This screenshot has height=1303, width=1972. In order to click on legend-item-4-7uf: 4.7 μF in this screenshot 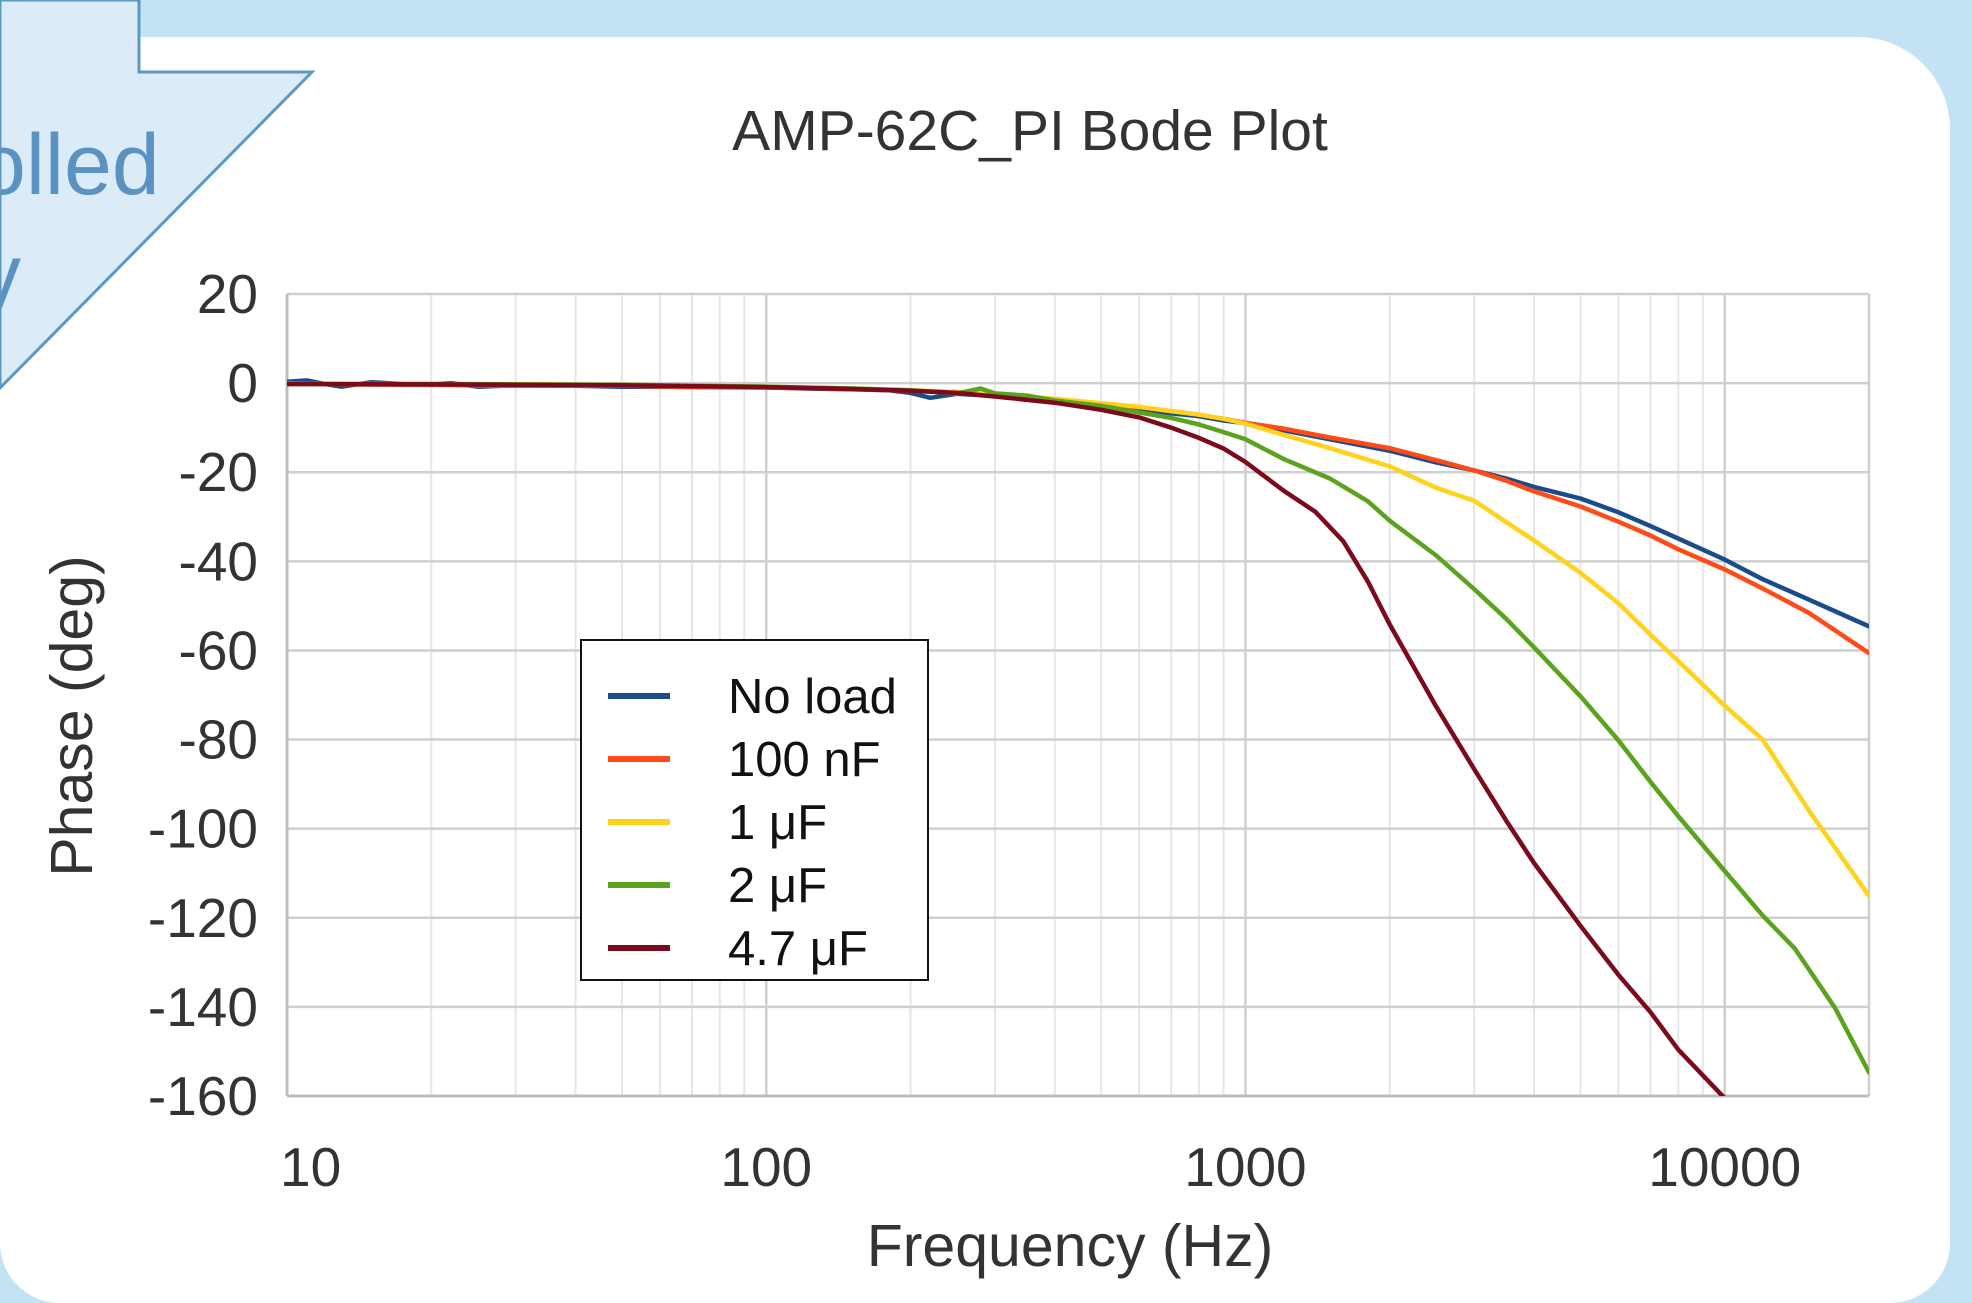, I will do `click(754, 948)`.